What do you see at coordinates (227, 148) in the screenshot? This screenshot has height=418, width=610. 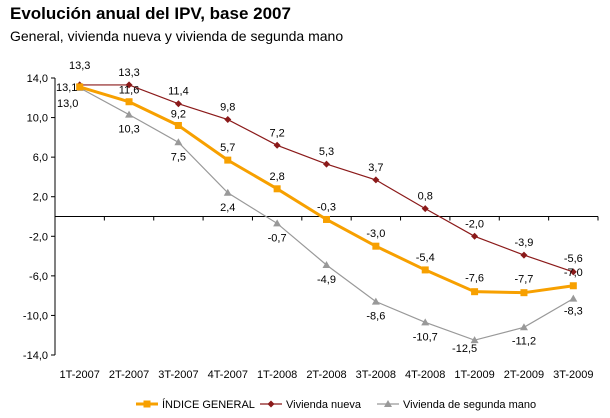 I see `data-label: 5,7` at bounding box center [227, 148].